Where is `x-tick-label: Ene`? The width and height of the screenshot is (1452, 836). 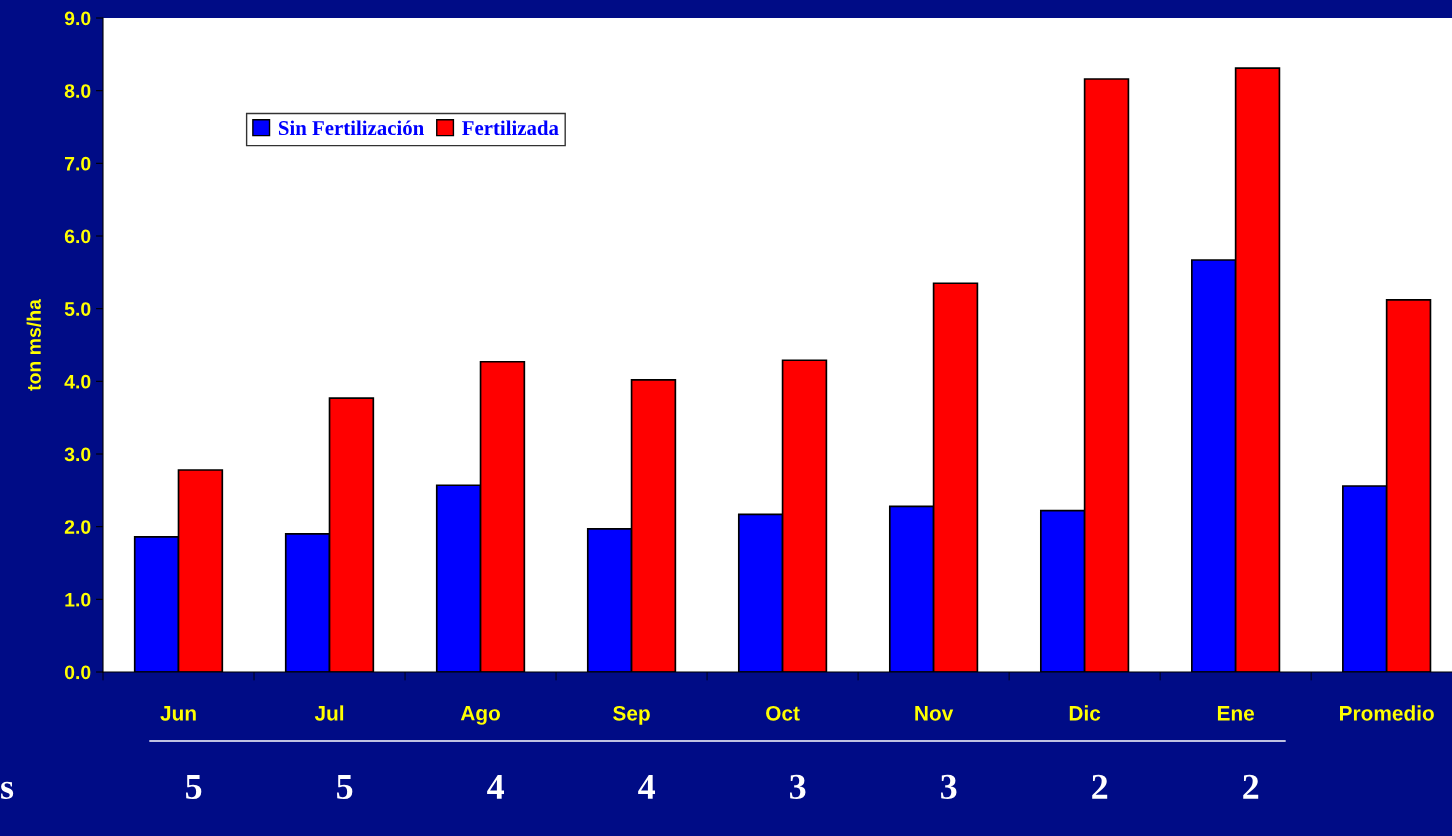 x-tick-label: Ene is located at coordinates (1236, 713).